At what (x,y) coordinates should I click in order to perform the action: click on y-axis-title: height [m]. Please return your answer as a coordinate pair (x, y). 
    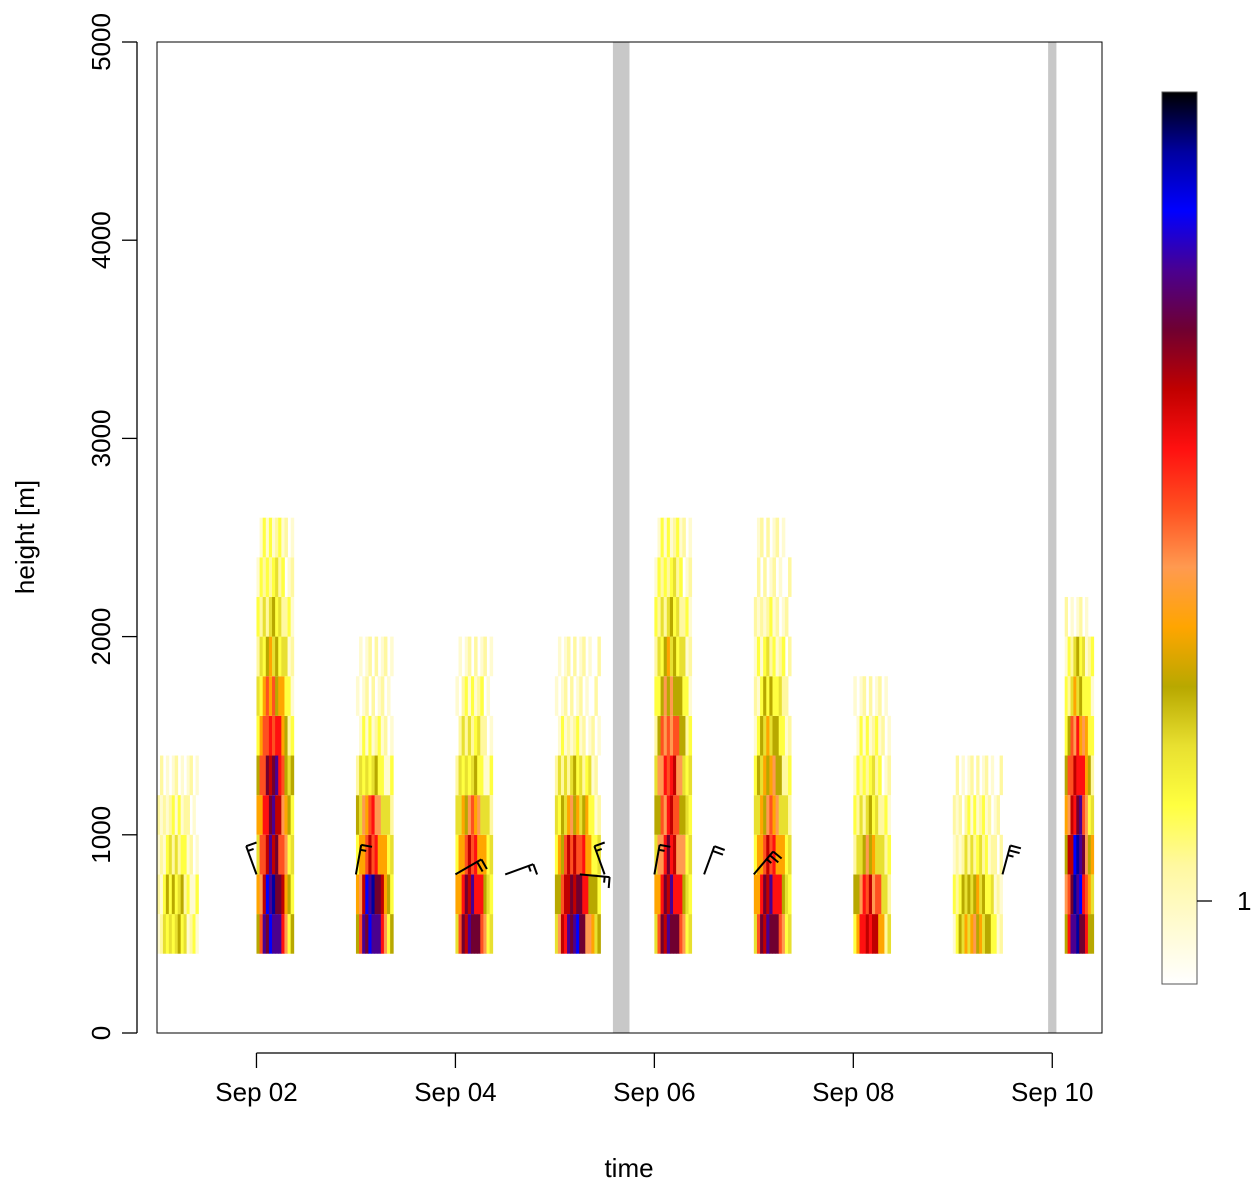
    Looking at the image, I should click on (25, 537).